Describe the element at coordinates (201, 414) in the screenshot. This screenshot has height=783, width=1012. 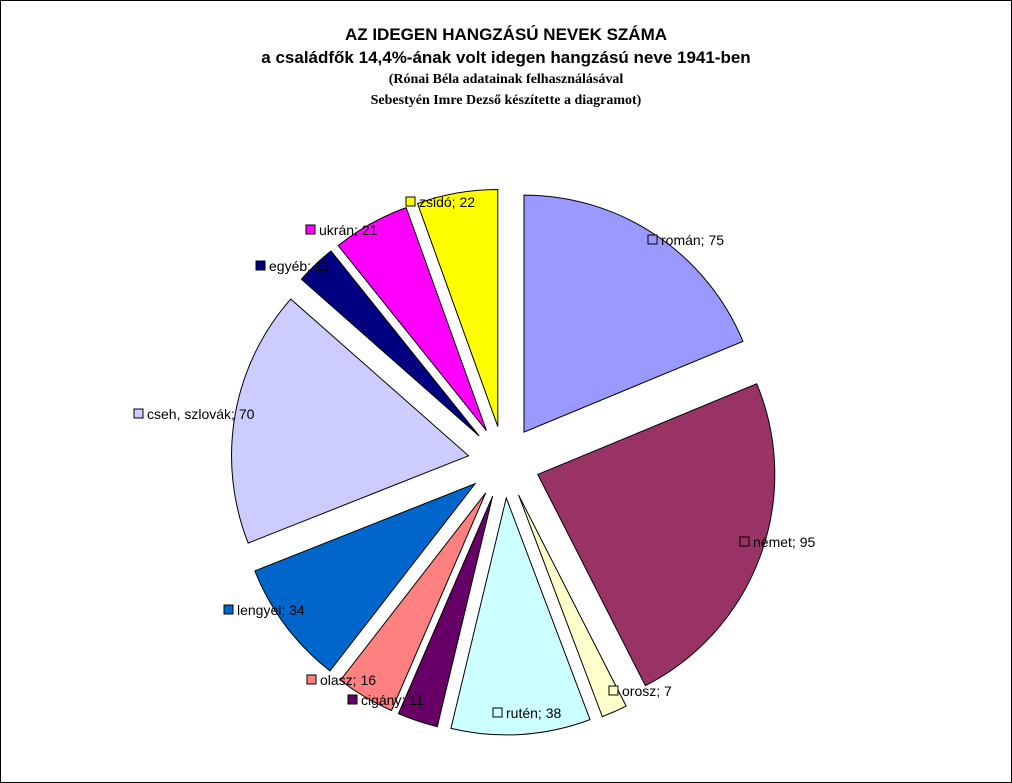
I see `slice-label-7: cseh, szlovák; 70` at that location.